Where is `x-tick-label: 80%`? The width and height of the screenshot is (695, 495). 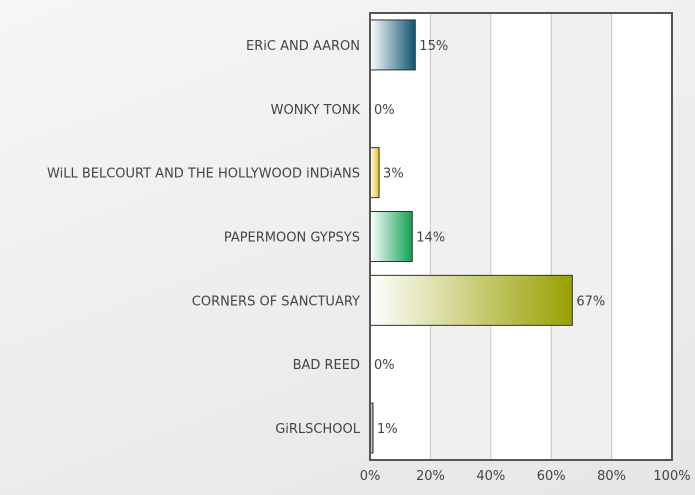
x-tick-label: 80% is located at coordinates (611, 476).